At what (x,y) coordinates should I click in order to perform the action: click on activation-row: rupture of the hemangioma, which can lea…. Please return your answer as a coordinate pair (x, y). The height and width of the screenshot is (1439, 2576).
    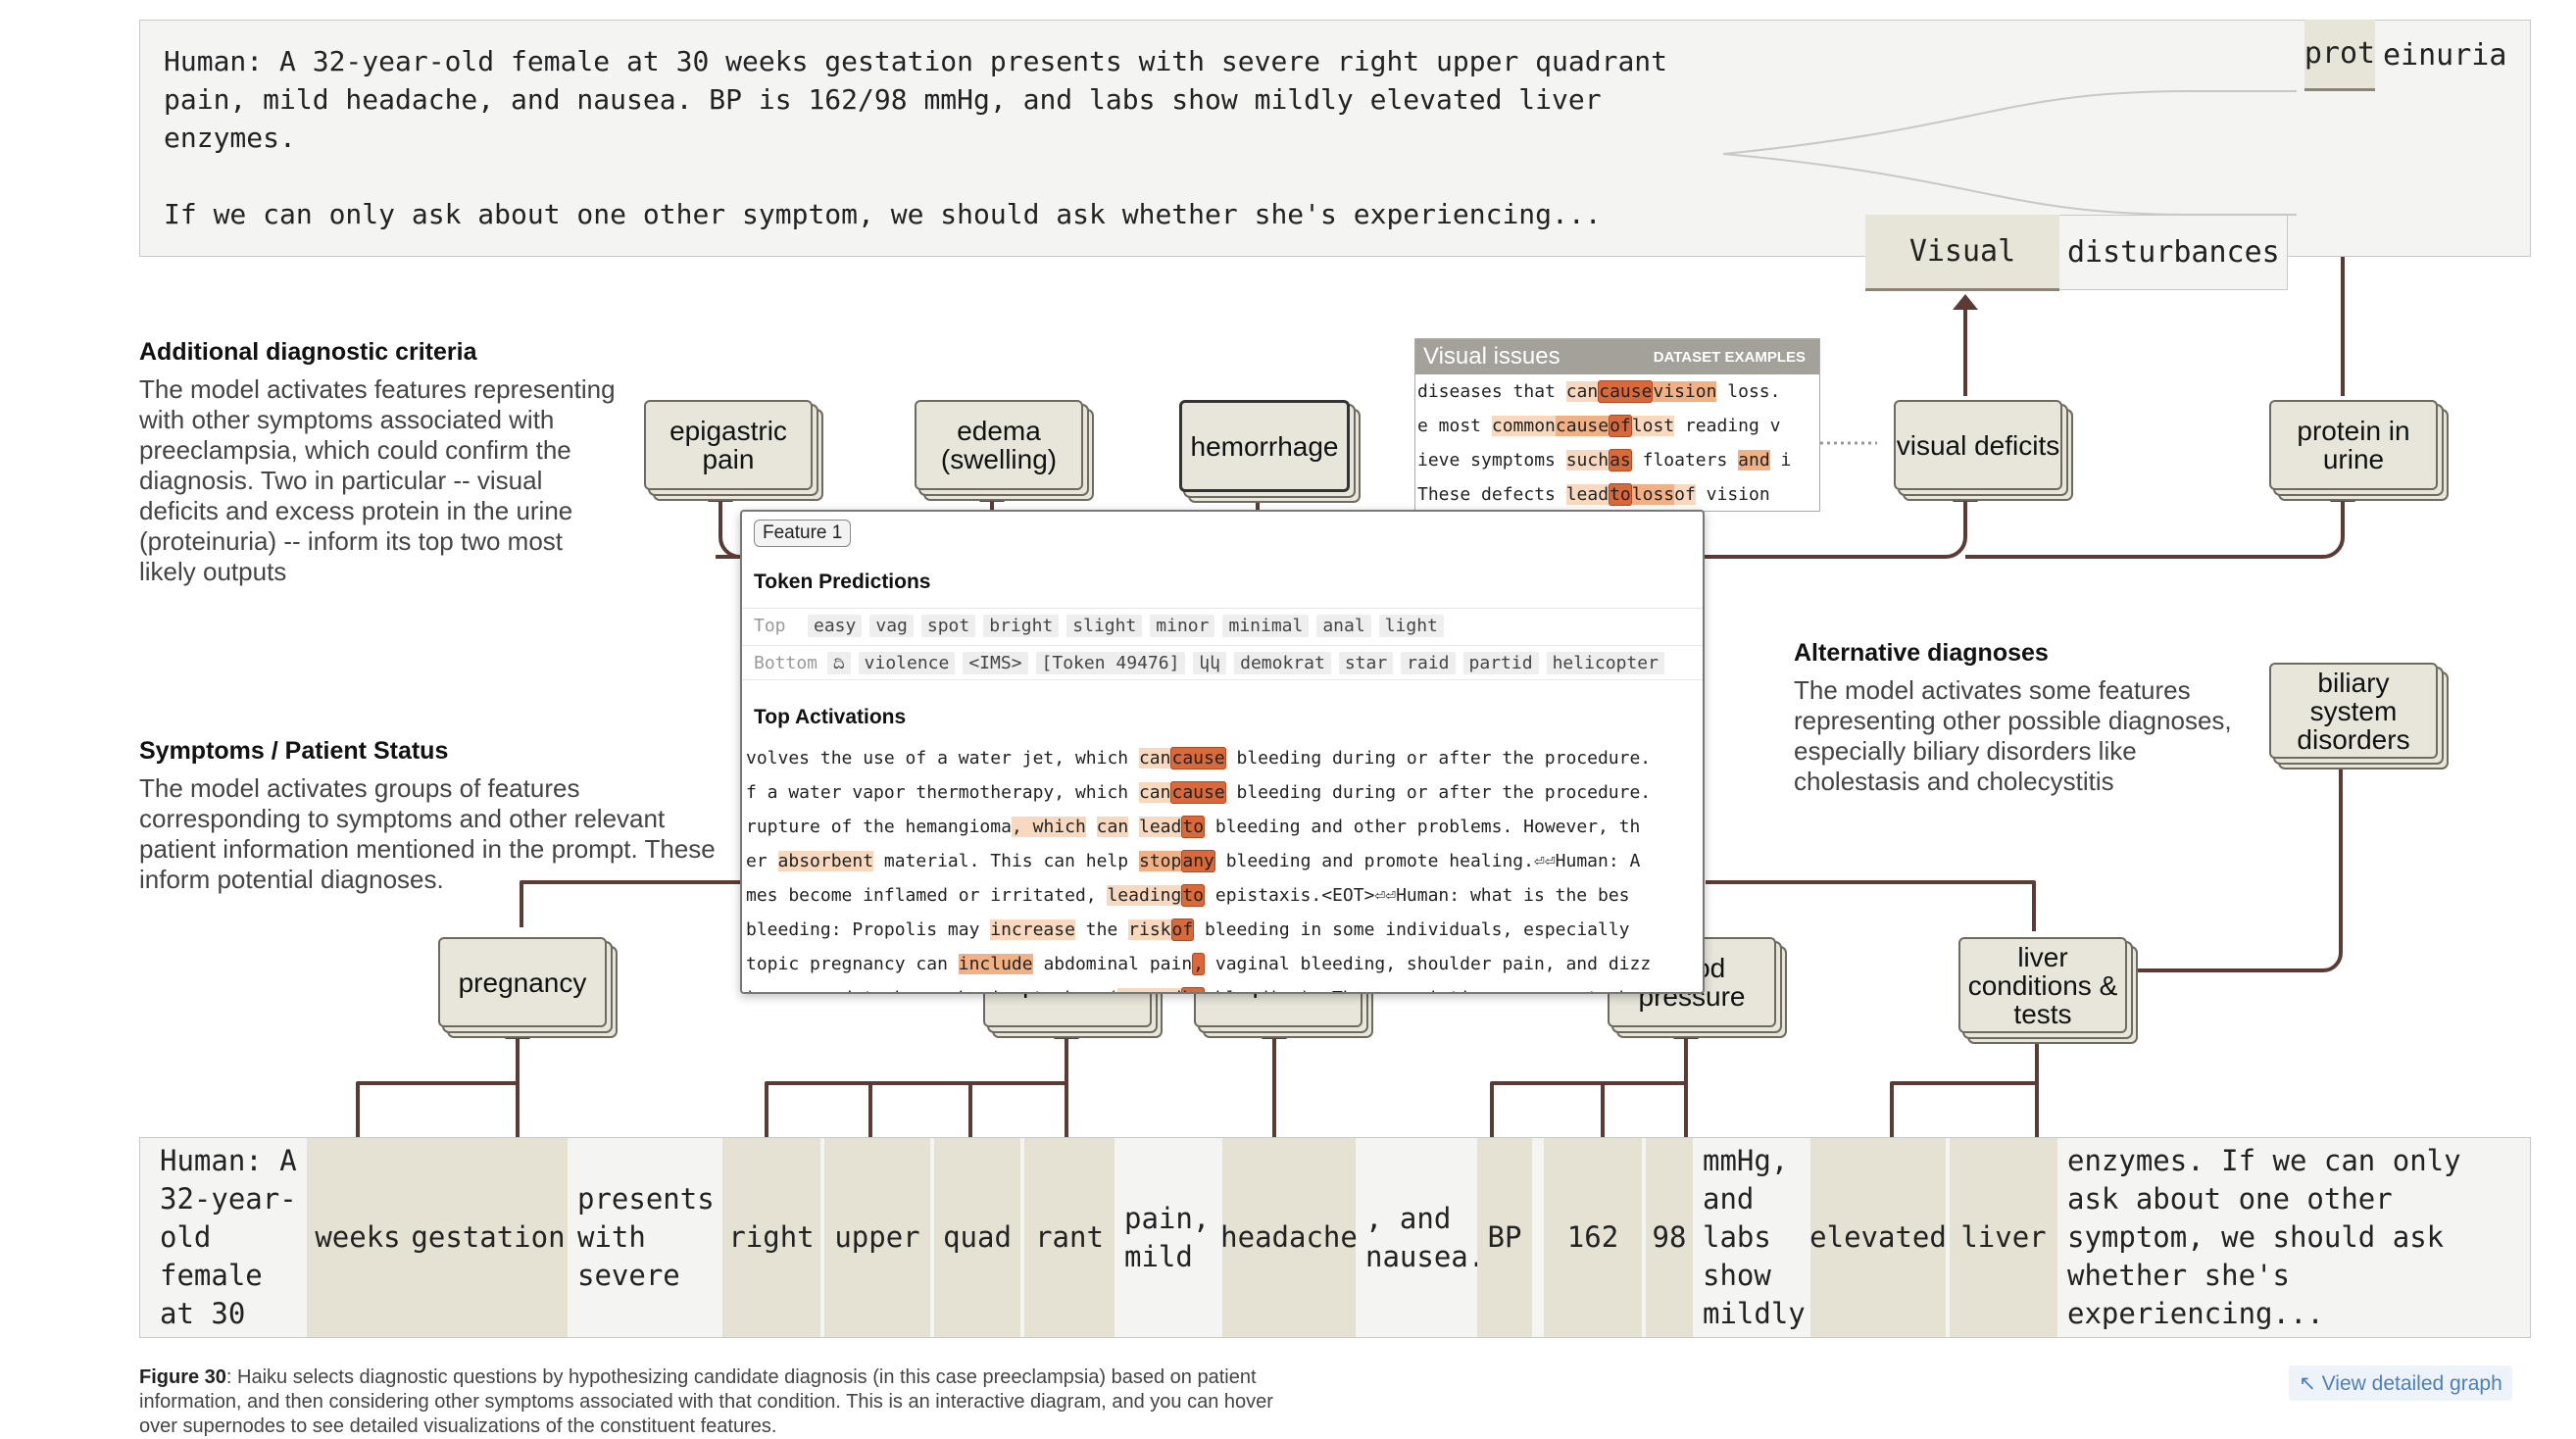
    Looking at the image, I should click on (1221, 827).